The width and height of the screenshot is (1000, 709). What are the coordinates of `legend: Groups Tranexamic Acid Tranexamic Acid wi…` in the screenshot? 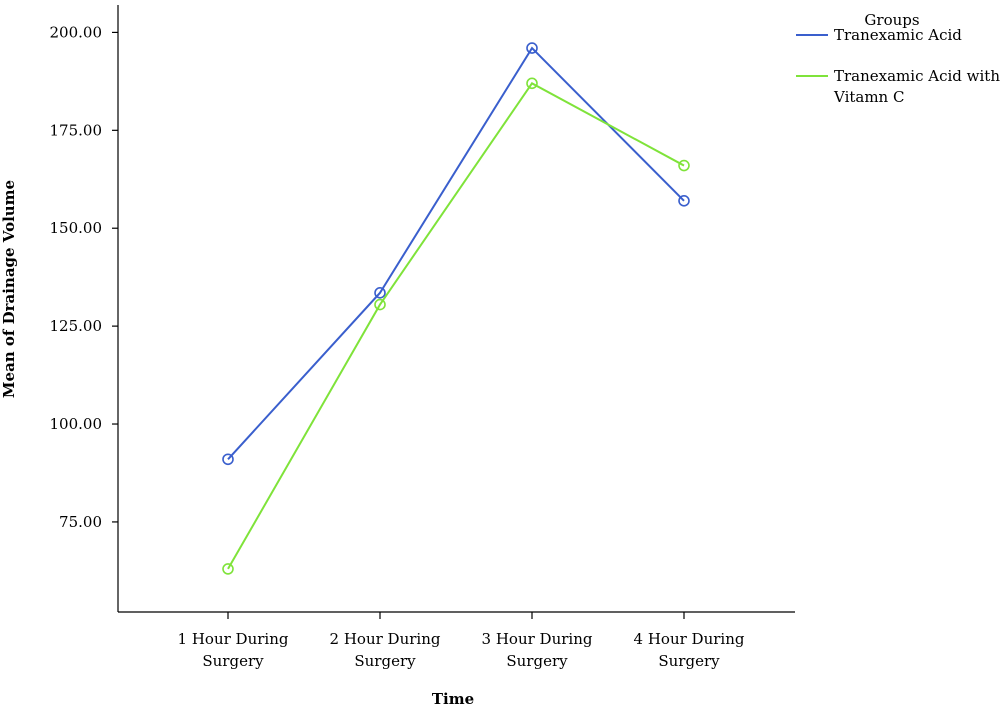 It's located at (898, 58).